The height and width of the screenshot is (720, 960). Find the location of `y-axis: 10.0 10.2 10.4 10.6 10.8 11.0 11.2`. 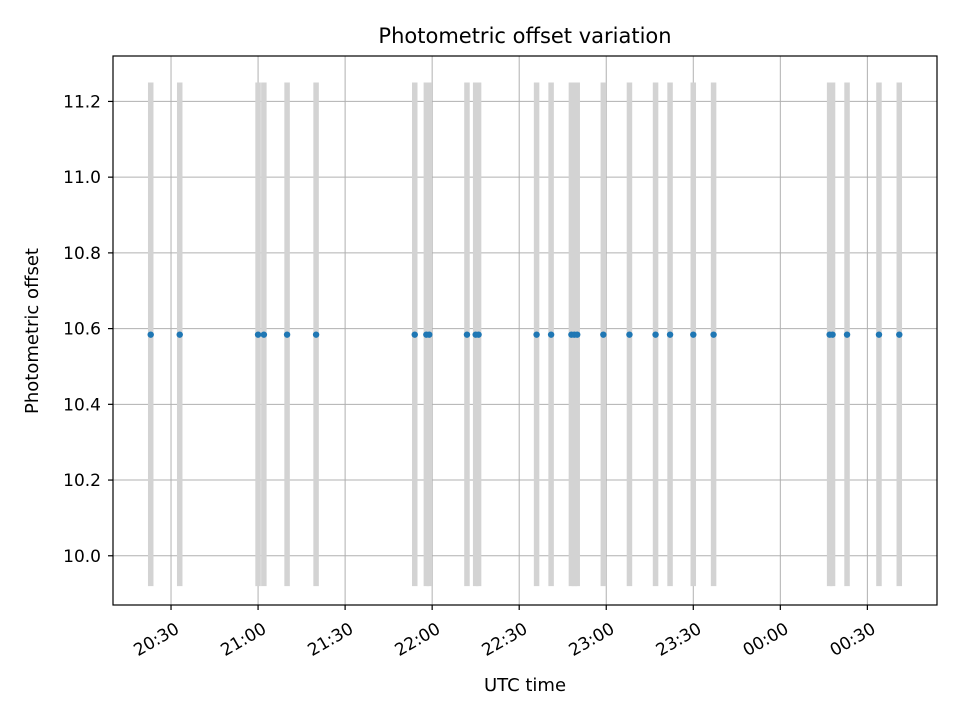

y-axis: 10.0 10.2 10.4 10.6 10.8 11.0 11.2 is located at coordinates (88, 329).